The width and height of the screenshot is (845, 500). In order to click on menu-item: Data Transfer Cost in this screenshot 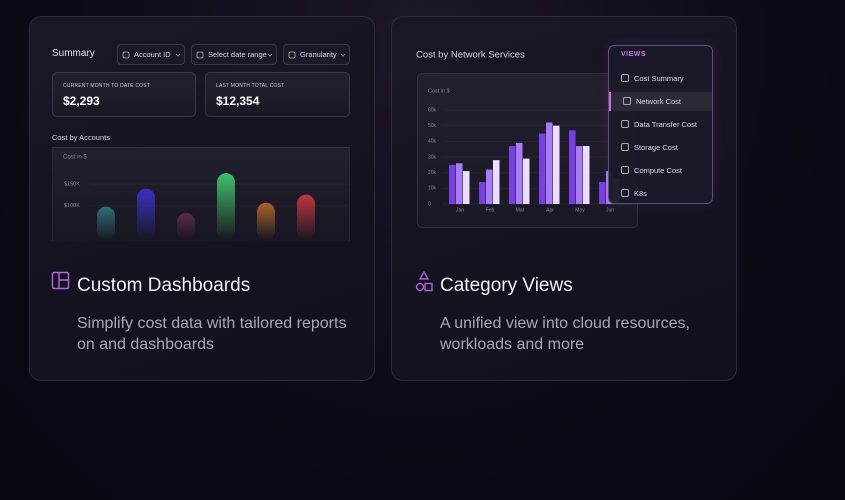, I will do `click(660, 124)`.